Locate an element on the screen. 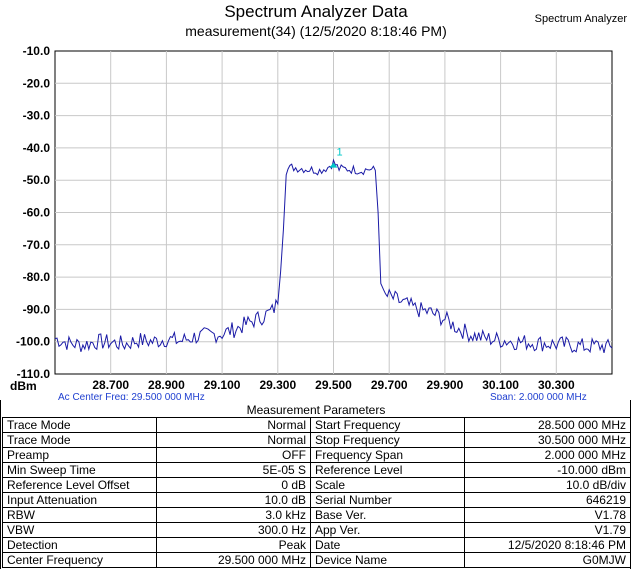 This screenshot has height=570, width=632. x-tick-label: 29.500 is located at coordinates (333, 385).